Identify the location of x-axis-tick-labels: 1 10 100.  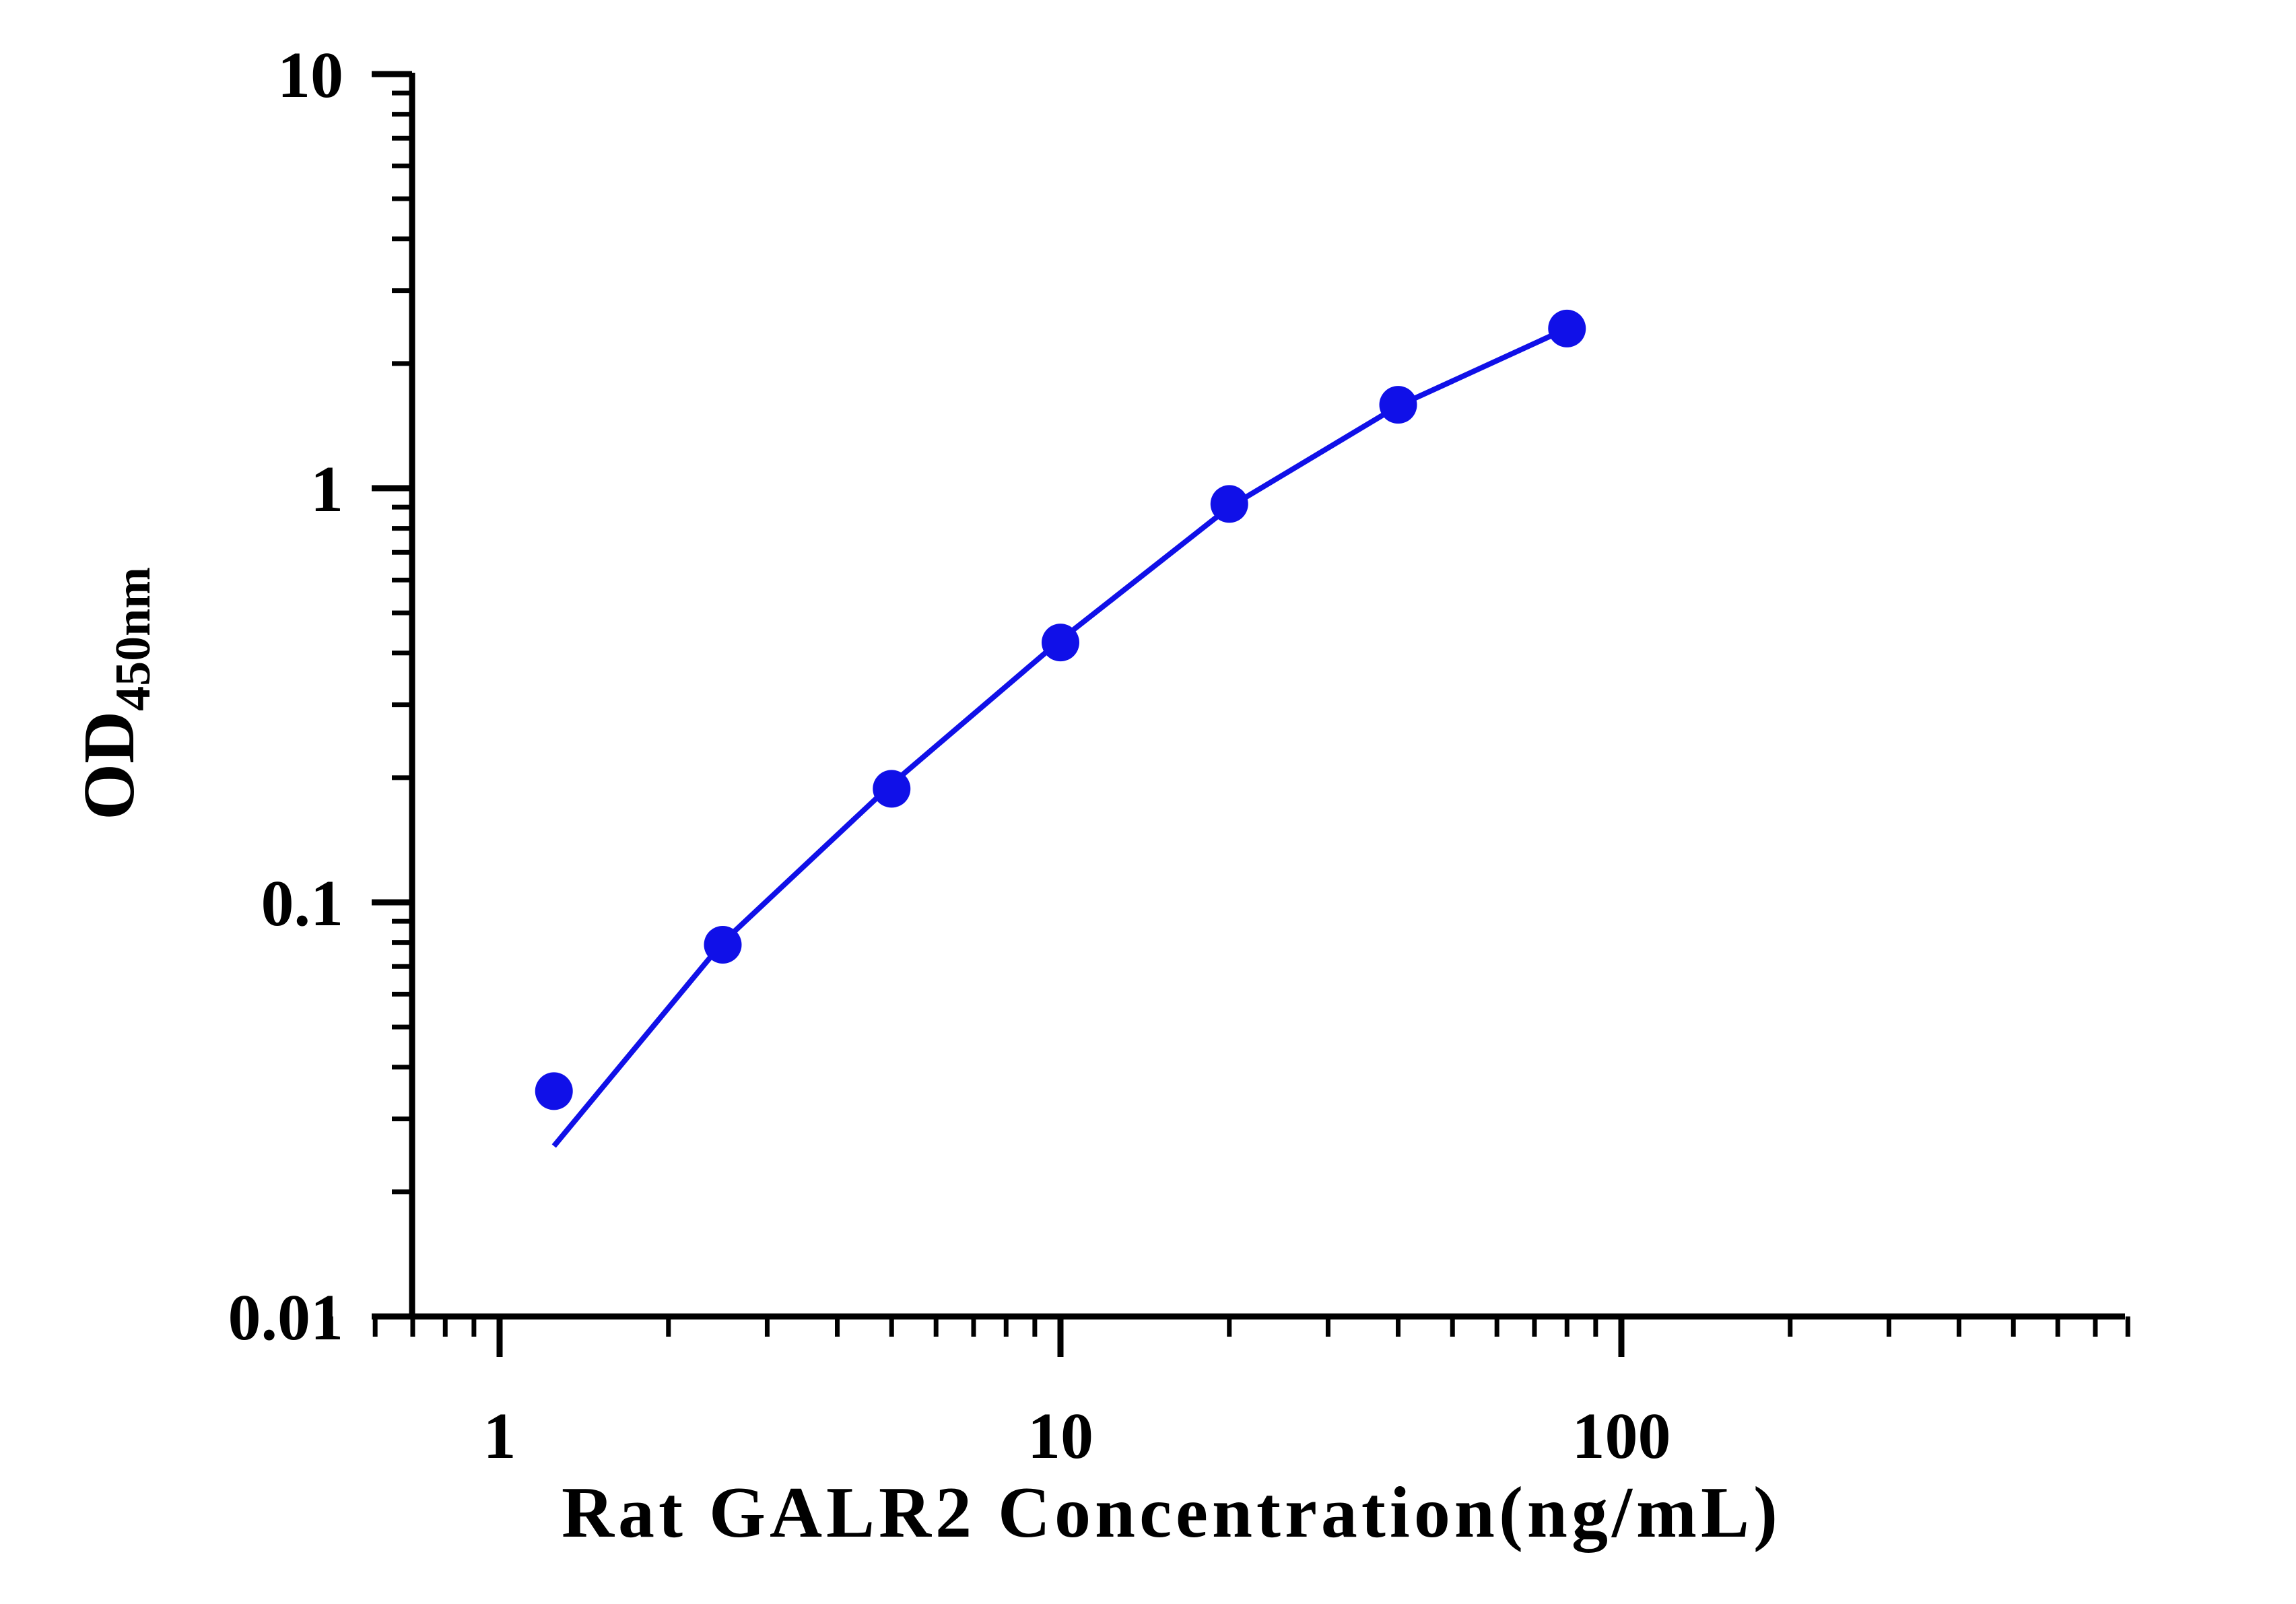
(1077, 1436).